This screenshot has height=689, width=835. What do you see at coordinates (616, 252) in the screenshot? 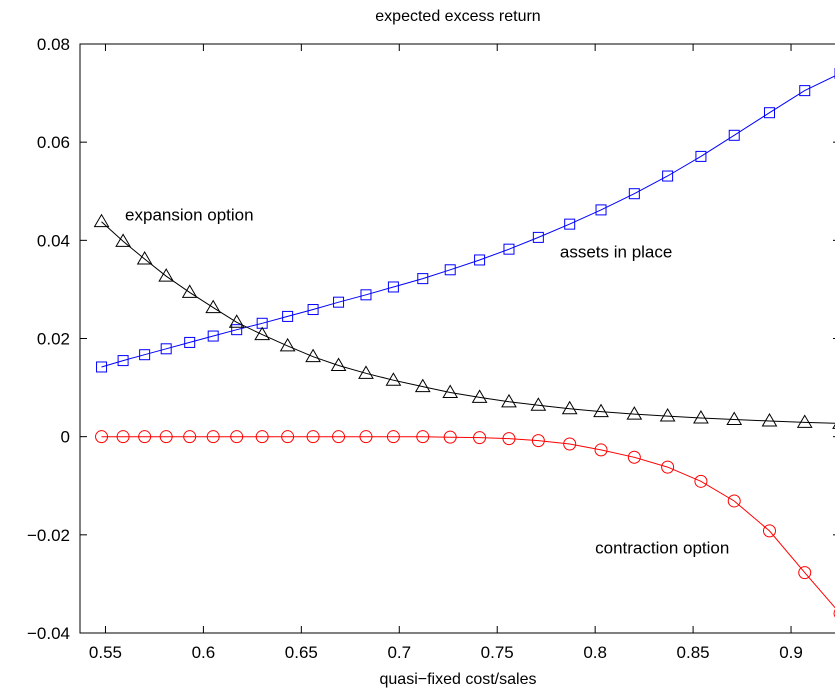
I see `annotation-label-1: assets in place` at bounding box center [616, 252].